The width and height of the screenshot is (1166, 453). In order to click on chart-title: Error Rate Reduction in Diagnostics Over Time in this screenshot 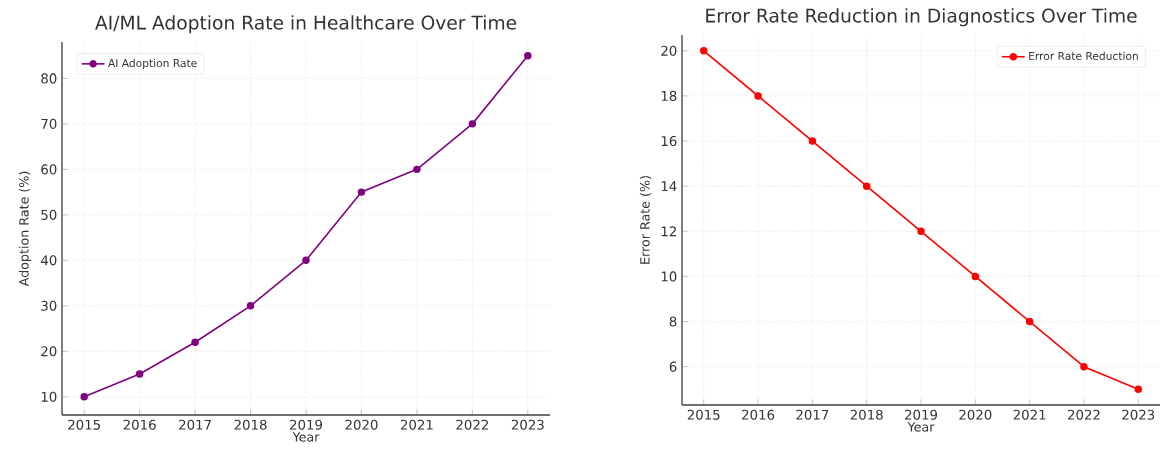, I will do `click(921, 17)`.